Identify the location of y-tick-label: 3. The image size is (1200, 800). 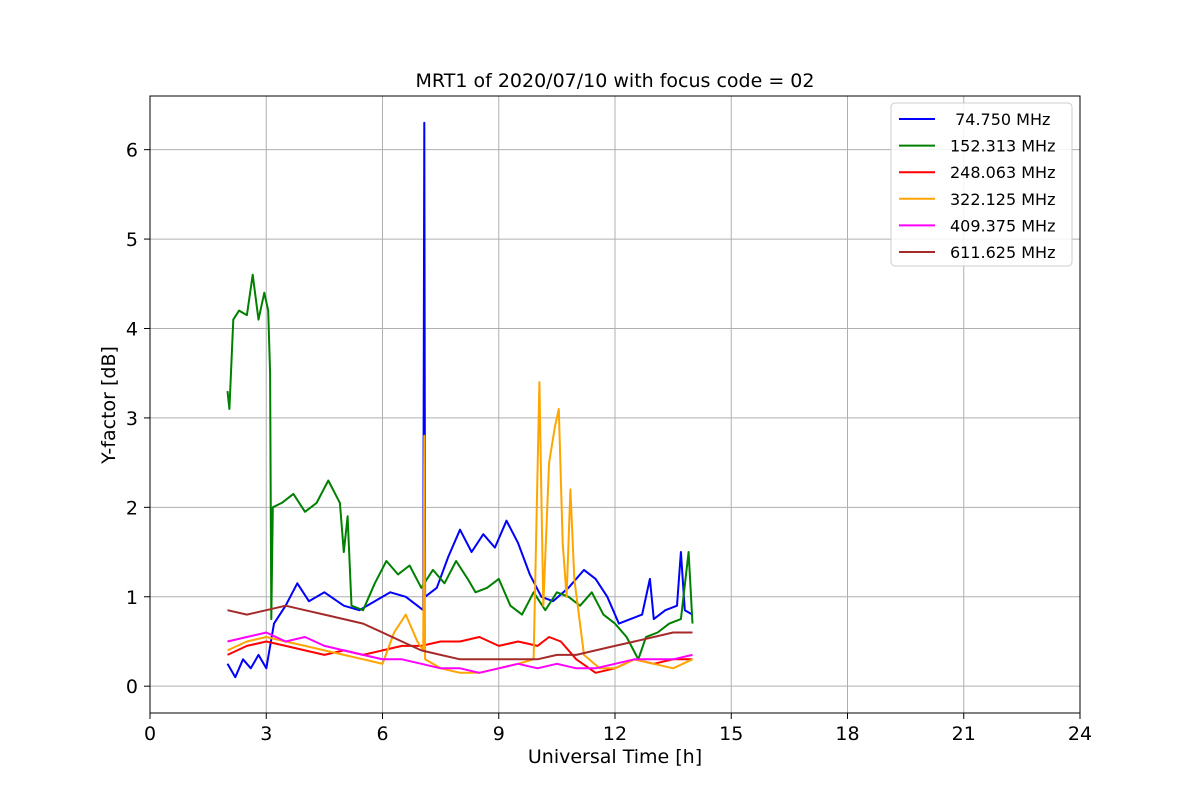
(132, 419).